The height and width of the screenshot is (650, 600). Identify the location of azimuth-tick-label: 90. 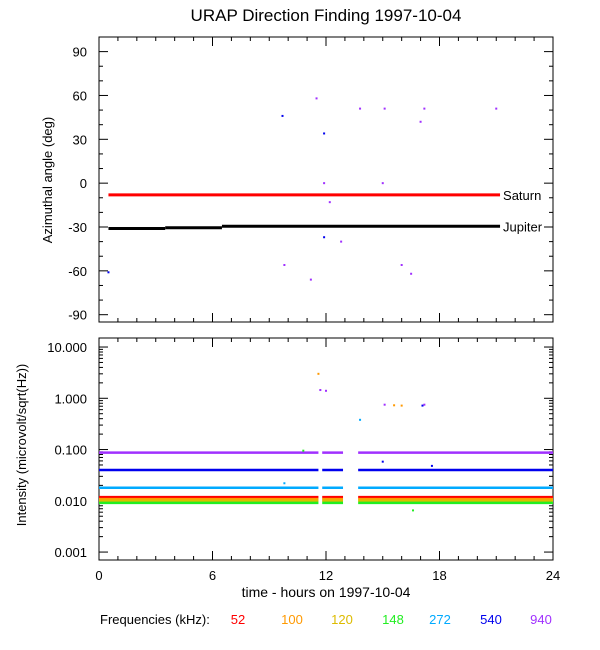
(80, 52).